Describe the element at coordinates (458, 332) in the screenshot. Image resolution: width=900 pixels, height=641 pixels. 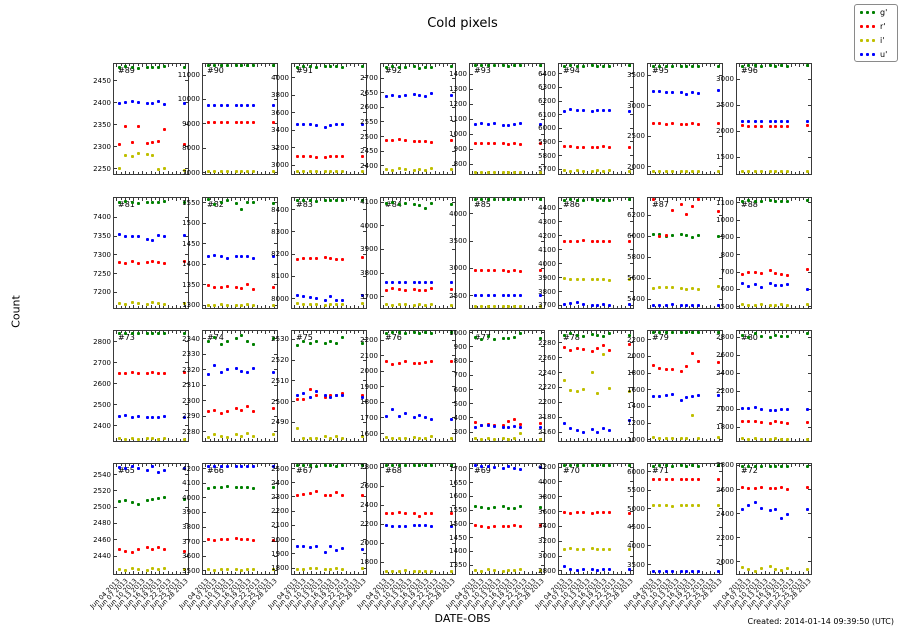
I see `y-tick-label: 1000` at that location.